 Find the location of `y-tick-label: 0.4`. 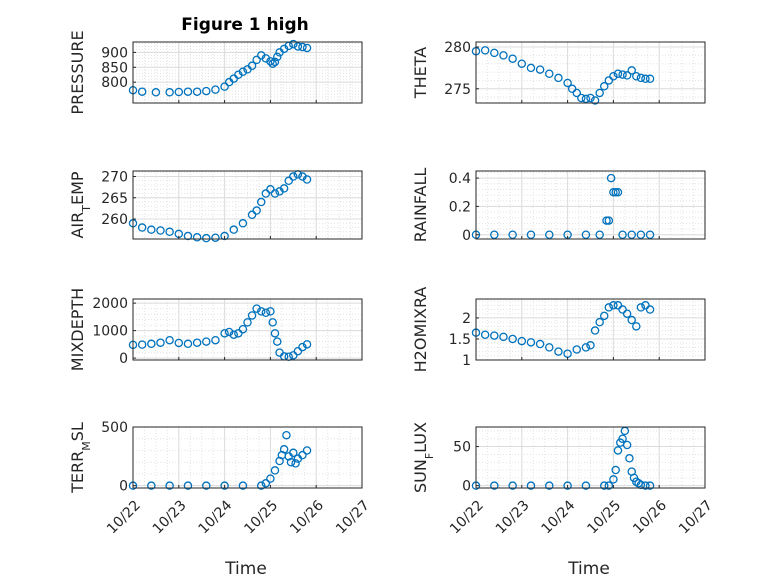

y-tick-label: 0.4 is located at coordinates (460, 179).